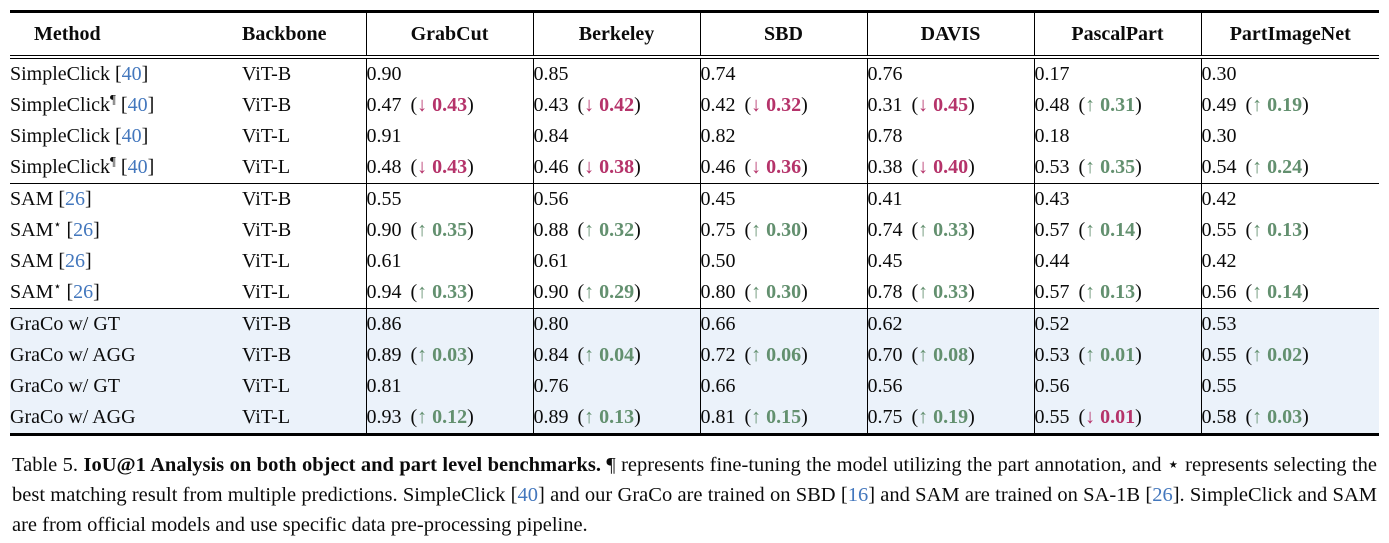  What do you see at coordinates (73, 417) in the screenshot?
I see `method-name: GraCo w/ AGG` at bounding box center [73, 417].